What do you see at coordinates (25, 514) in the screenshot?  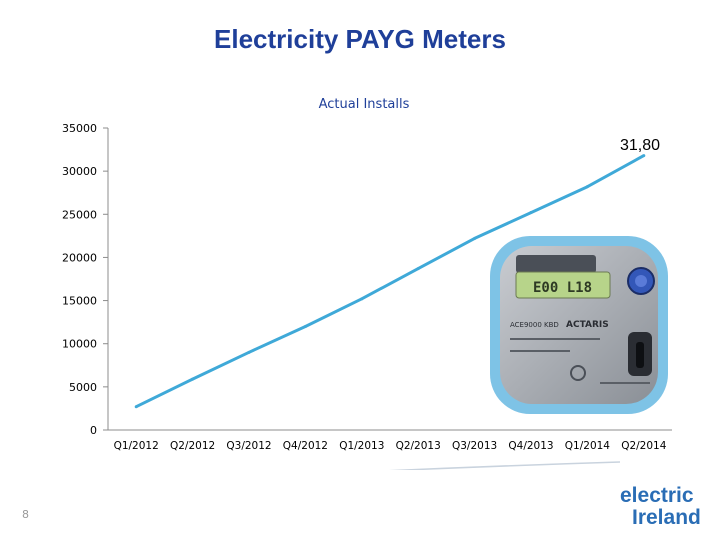 I see `page-number: 8` at bounding box center [25, 514].